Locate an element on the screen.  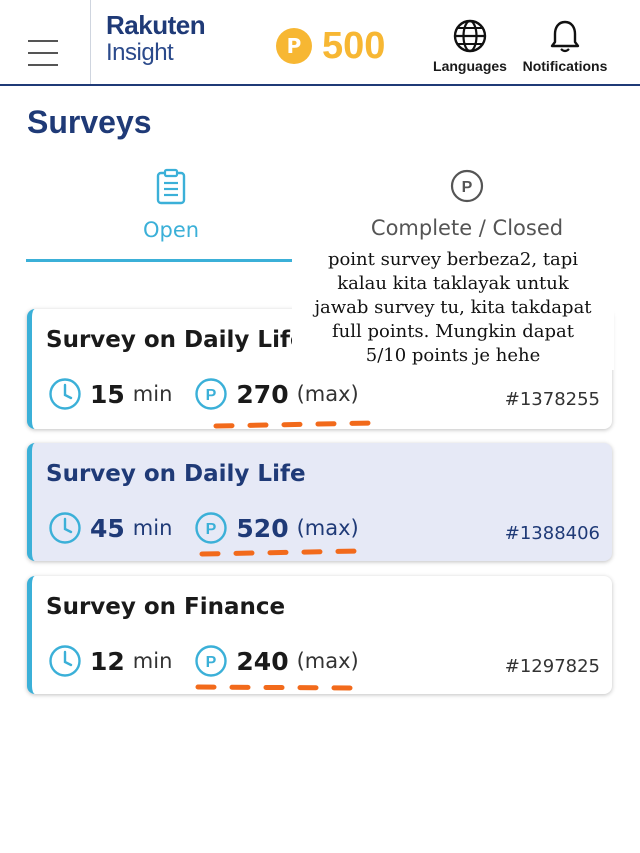
annotation-line: kalau kita taklayak untuk is located at coordinates (453, 283).